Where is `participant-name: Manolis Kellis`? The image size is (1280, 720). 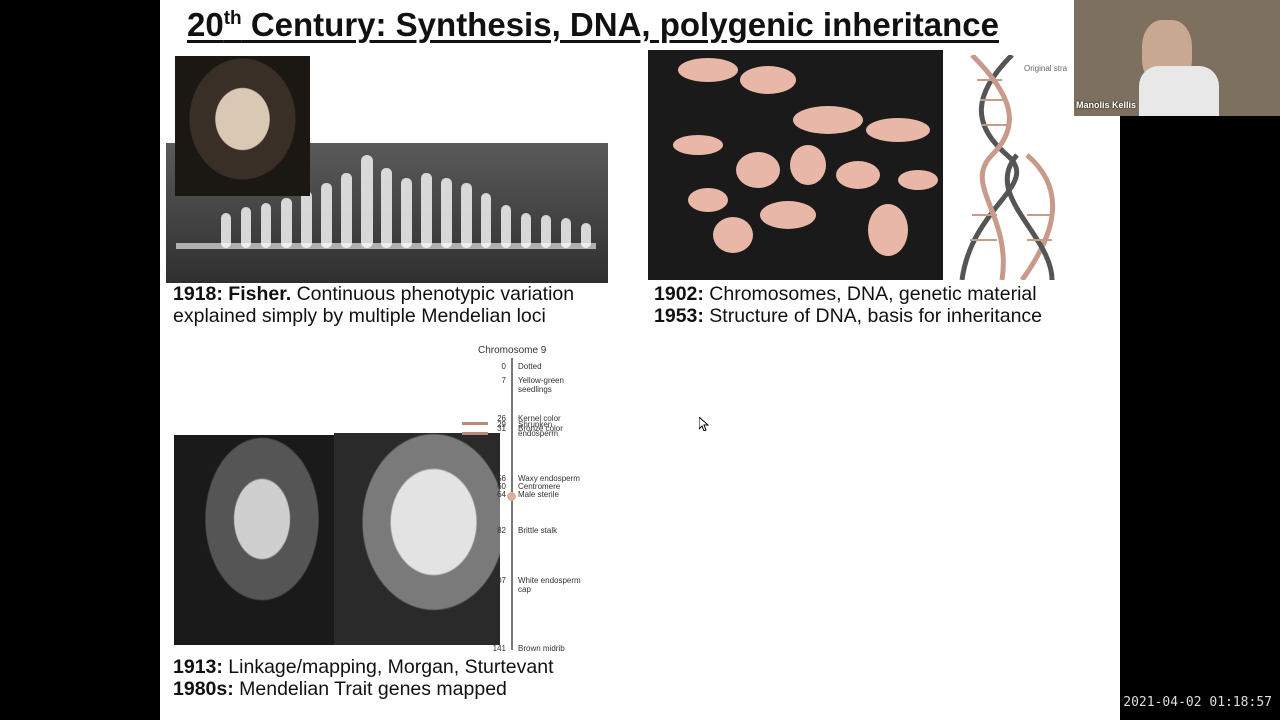 participant-name: Manolis Kellis is located at coordinates (1106, 105).